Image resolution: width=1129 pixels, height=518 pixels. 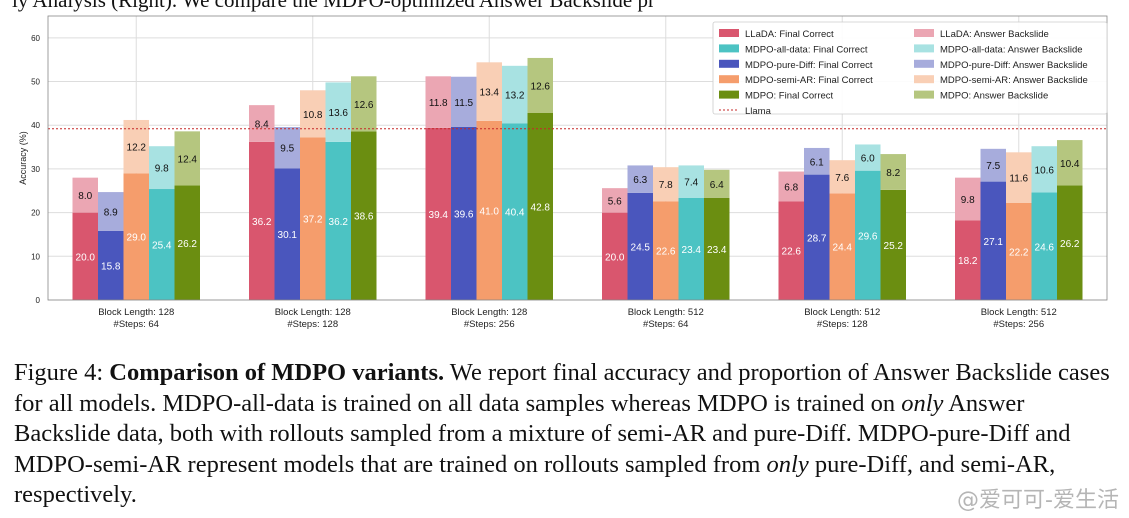 I want to click on data-label-final-correct: 37.2, so click(x=313, y=220).